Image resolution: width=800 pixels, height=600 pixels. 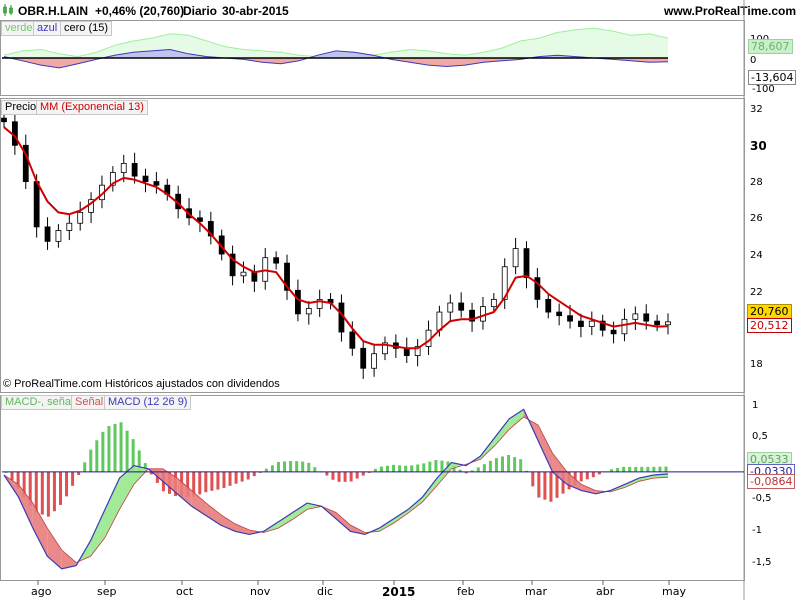 What do you see at coordinates (325, 591) in the screenshot?
I see `date-dic: dic` at bounding box center [325, 591].